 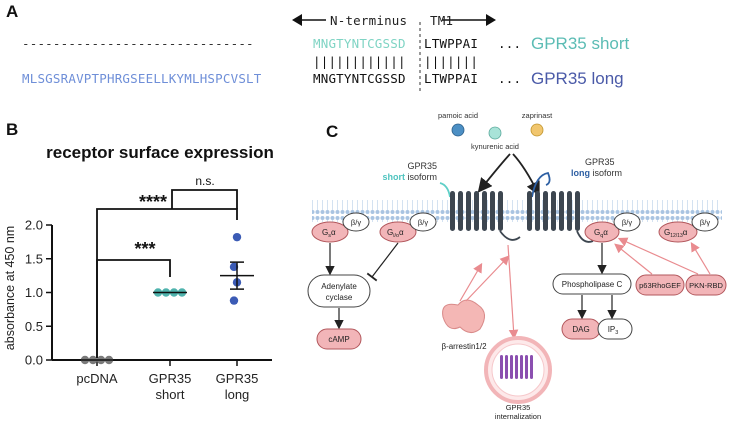 What do you see at coordinates (676, 236) in the screenshot?
I see `g1213-sub: 12/13` at bounding box center [676, 236].